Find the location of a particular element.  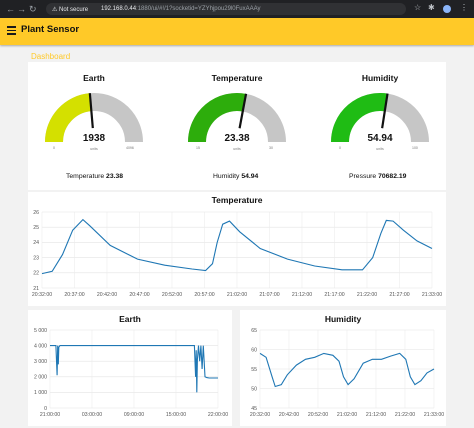

security-indicator: ⚠ Not secure is located at coordinates (70, 10).